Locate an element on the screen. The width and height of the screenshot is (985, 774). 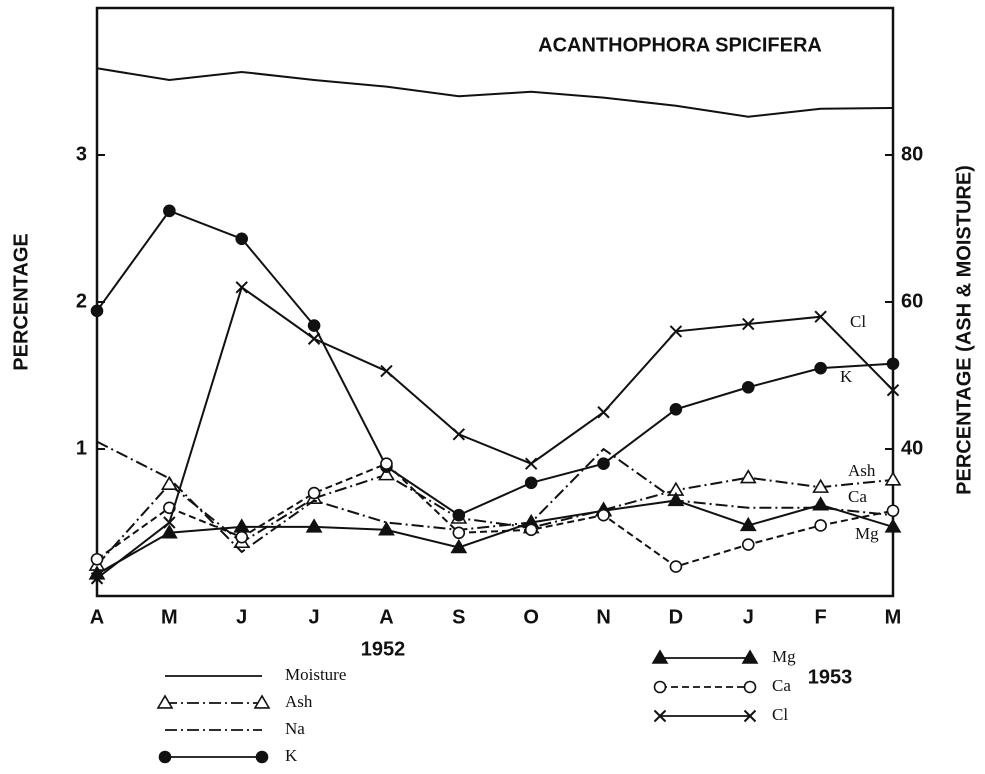
year-label: 1953 is located at coordinates (830, 677).